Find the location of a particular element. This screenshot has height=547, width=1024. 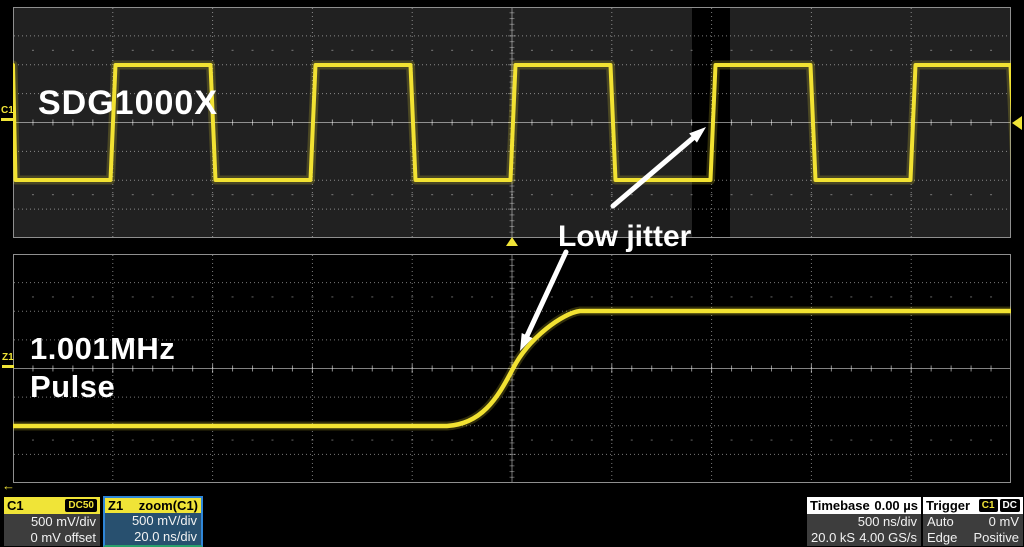

trigger-source-badge: C1 is located at coordinates (988, 505).